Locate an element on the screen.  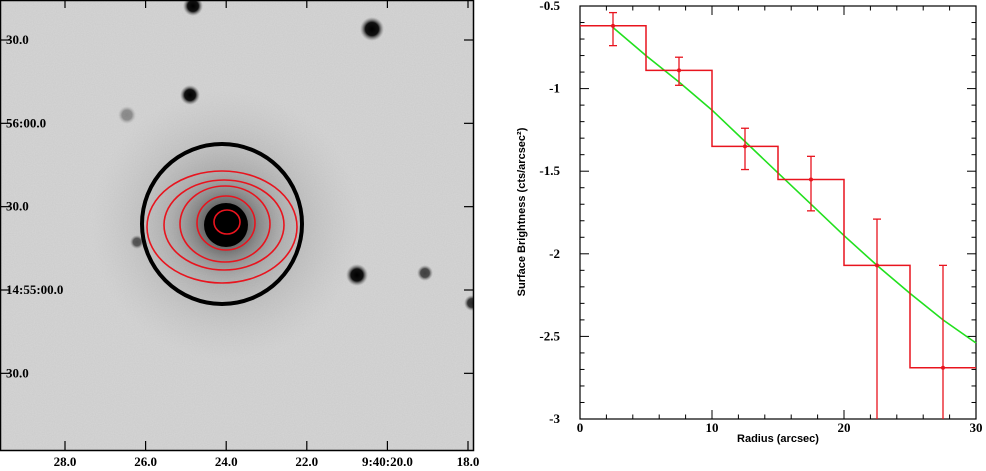
ra-tick-label: 18.0 is located at coordinates (468, 461).